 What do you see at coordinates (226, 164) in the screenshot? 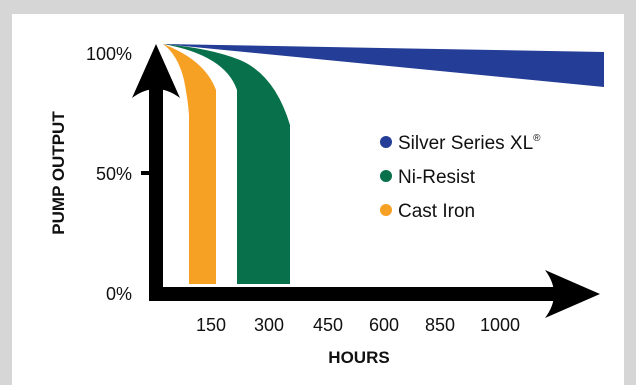
I see `ni-resist-area` at bounding box center [226, 164].